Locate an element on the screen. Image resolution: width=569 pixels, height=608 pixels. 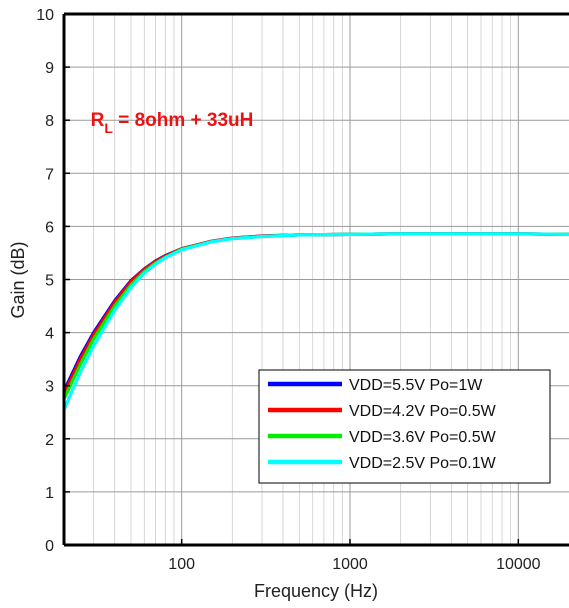
annotation-rest: = 8ohm + 33uH is located at coordinates (183, 120).